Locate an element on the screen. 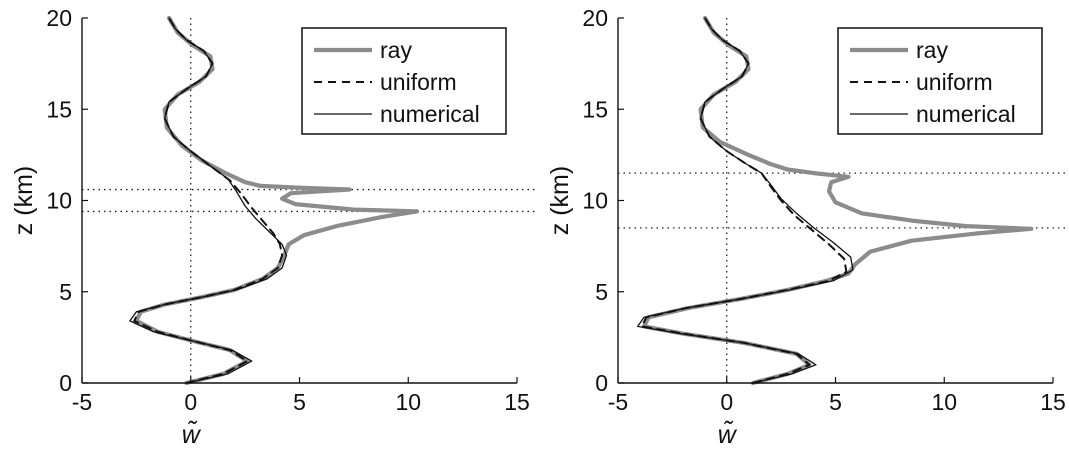 This screenshot has height=455, width=1069. series-numerical-line is located at coordinates (208, 200).